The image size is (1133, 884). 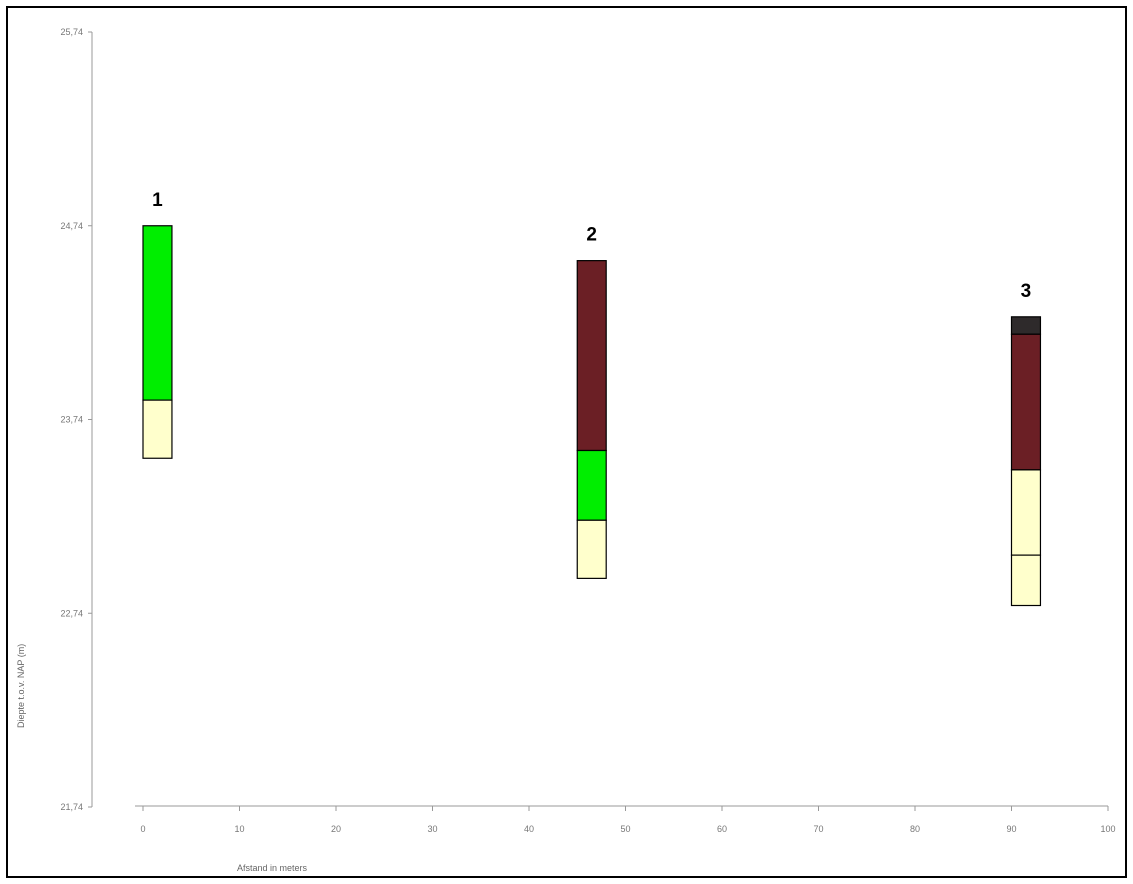 I want to click on x-axis: 0 10 20 30 40 50 60 70 80 90 100, so click(x=625, y=819).